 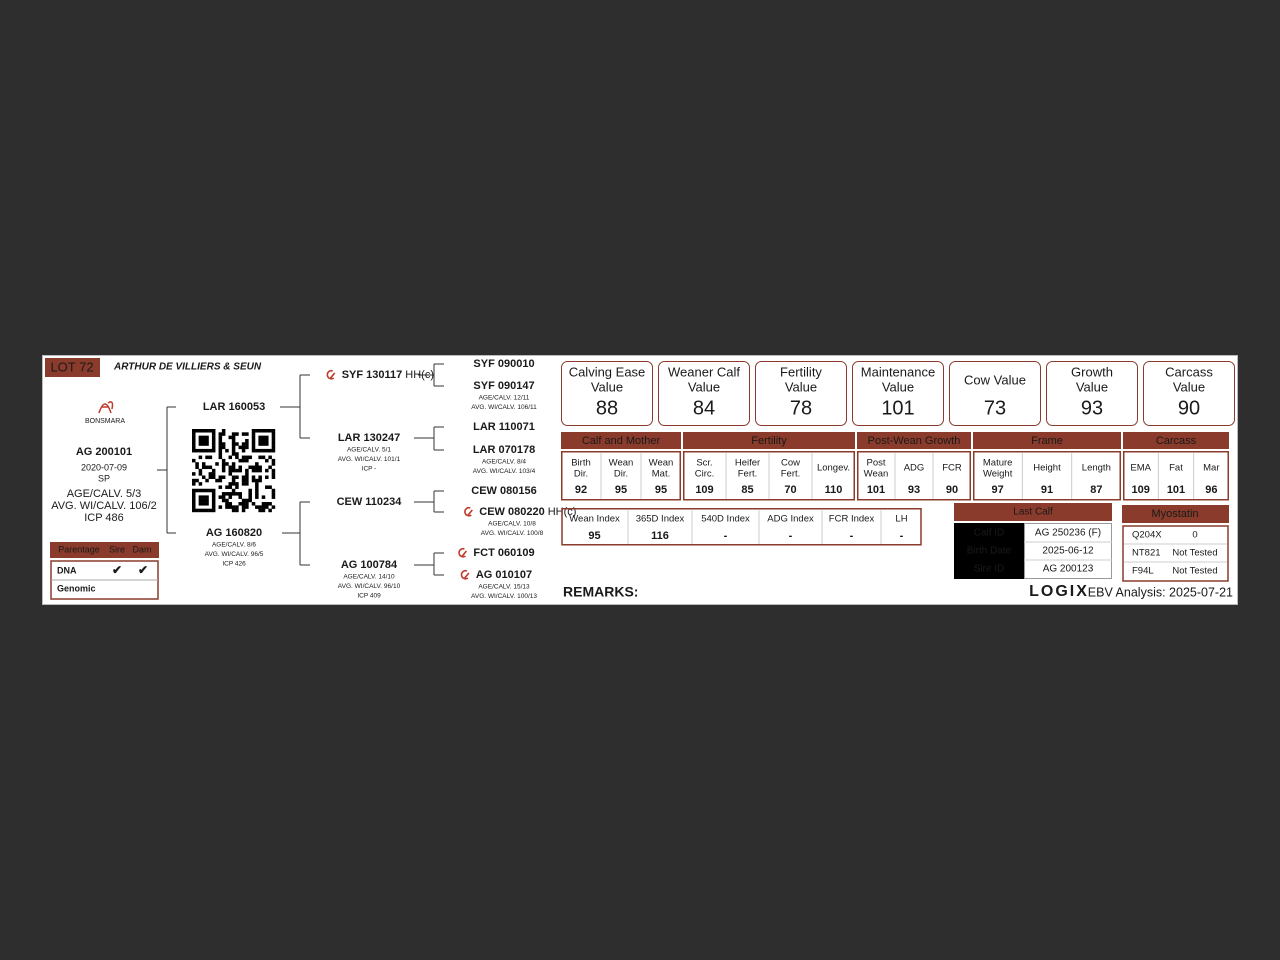 What do you see at coordinates (1194, 535) in the screenshot?
I see `myostatin-result: 0` at bounding box center [1194, 535].